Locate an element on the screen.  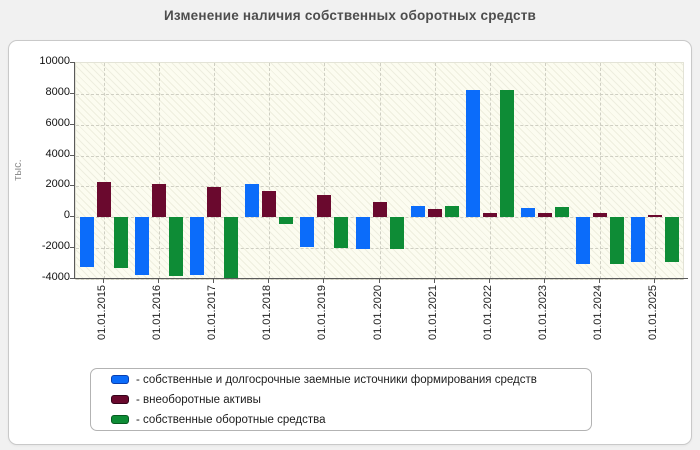
bar-series3-01.01.2022 is located at coordinates (506, 154).